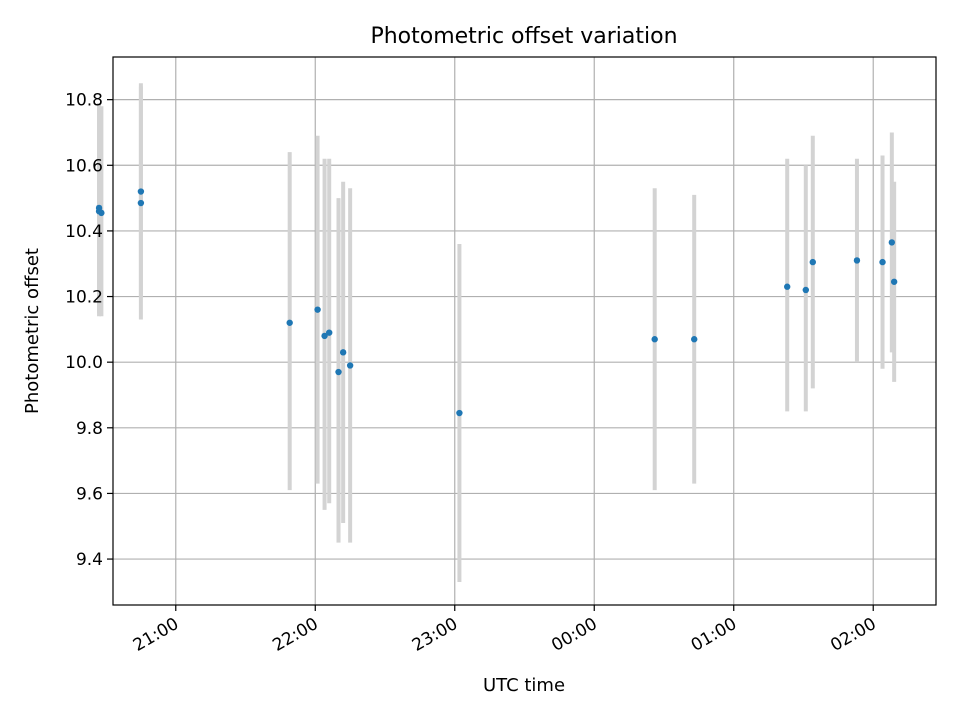 The height and width of the screenshot is (720, 960). Describe the element at coordinates (89, 330) in the screenshot. I see `y-axis-ticks: 9.4 9.6 9.8 10.0 10.2 10.4 10.6 10.8` at that location.